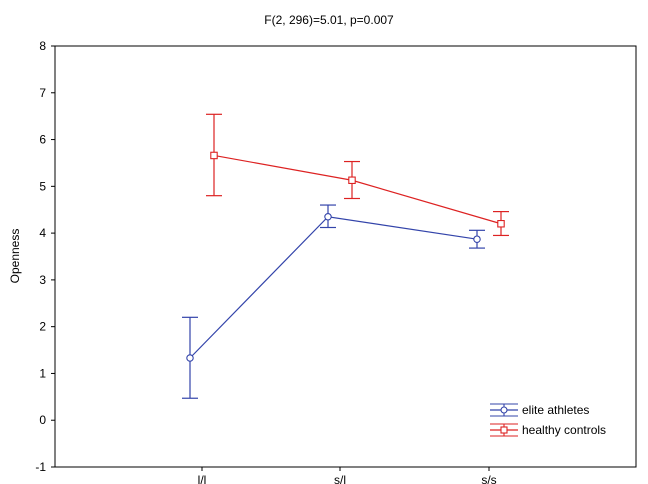  Describe the element at coordinates (347, 475) in the screenshot. I see `x-axis: l/l s/l s/s` at that location.